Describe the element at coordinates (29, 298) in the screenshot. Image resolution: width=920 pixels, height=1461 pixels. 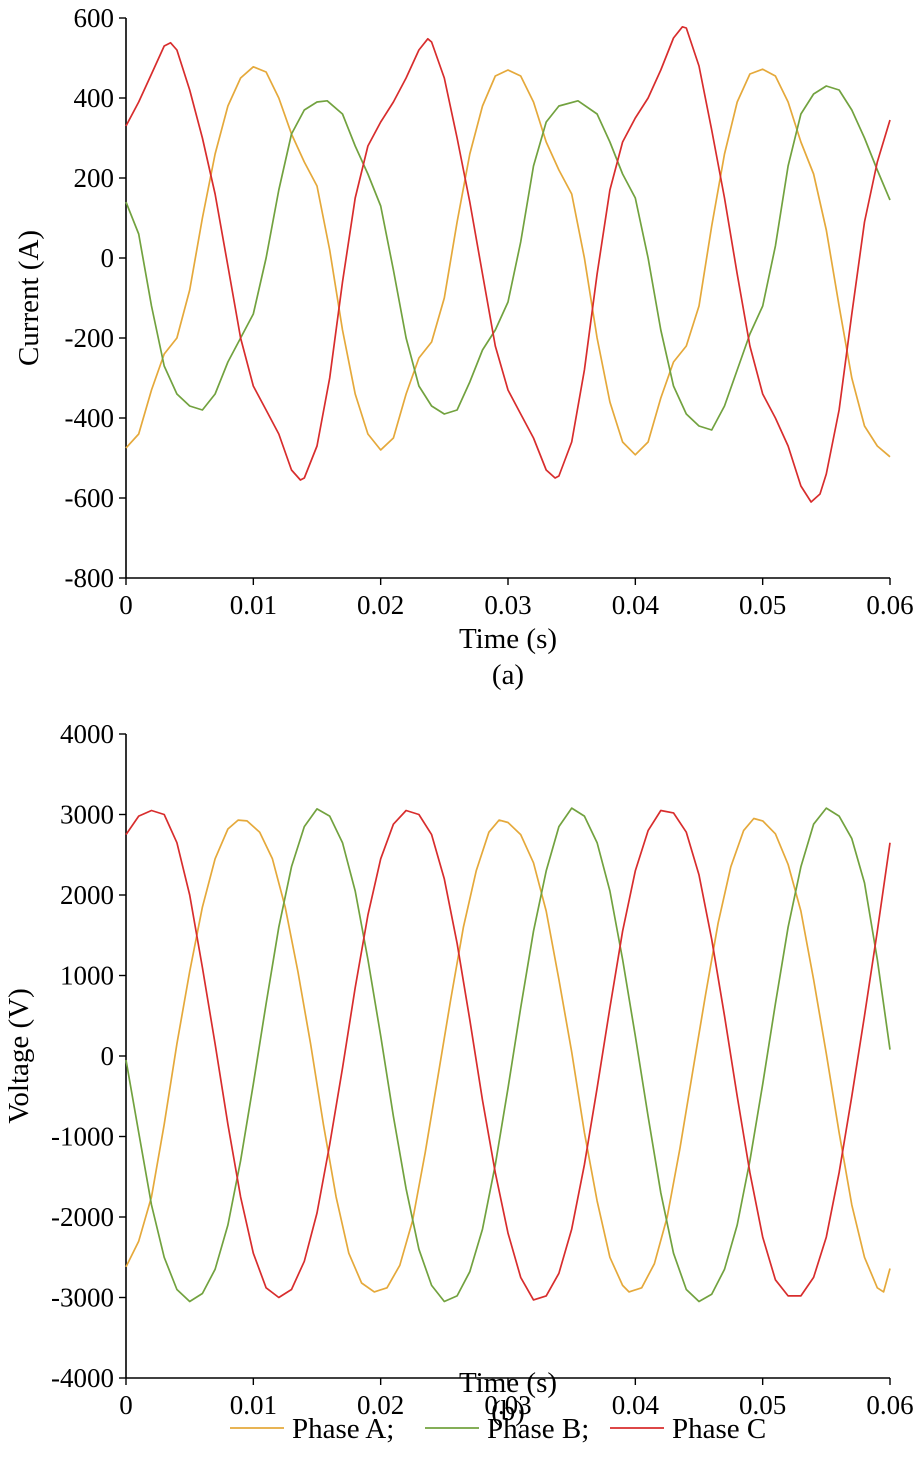
I see `y-axis-title: Current (A)` at that location.